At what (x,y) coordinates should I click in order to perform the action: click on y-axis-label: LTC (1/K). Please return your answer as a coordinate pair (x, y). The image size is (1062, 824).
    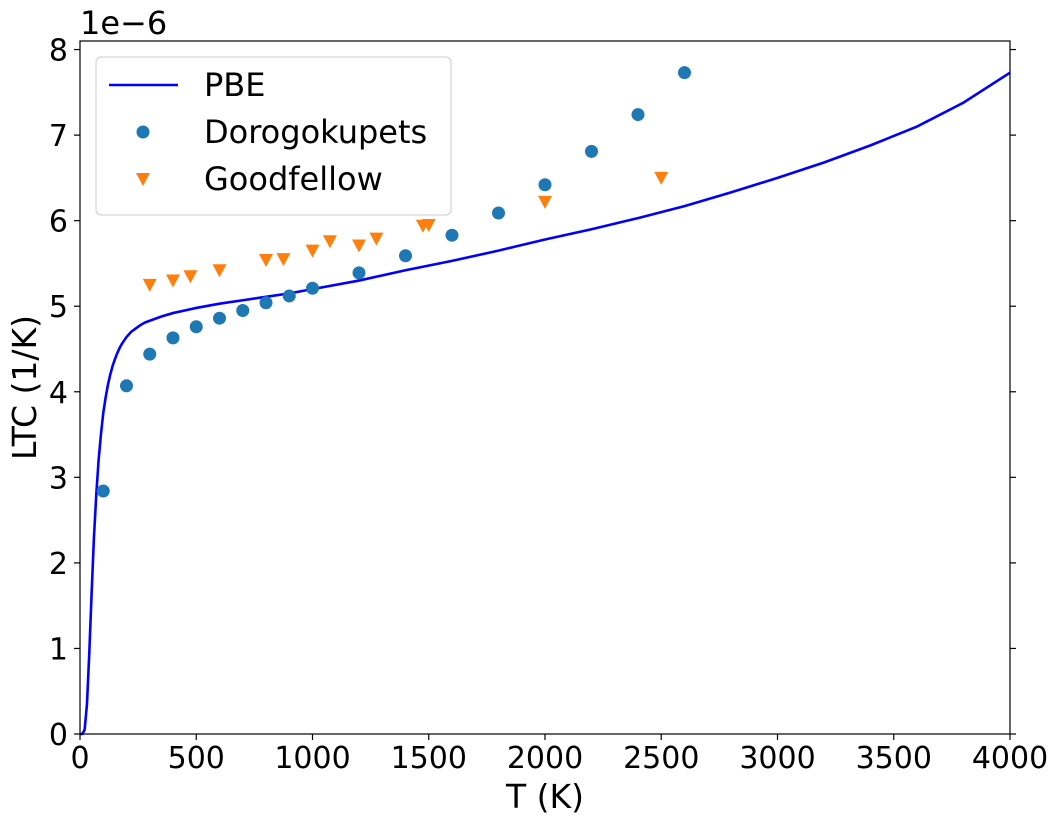
    Looking at the image, I should click on (24, 387).